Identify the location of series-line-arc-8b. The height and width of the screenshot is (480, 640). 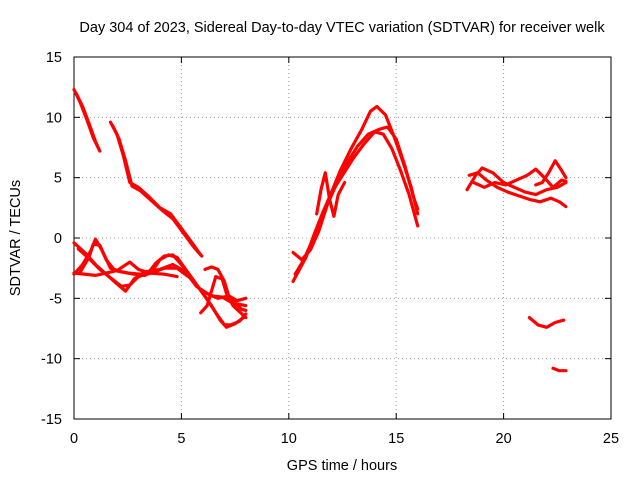
(517, 190).